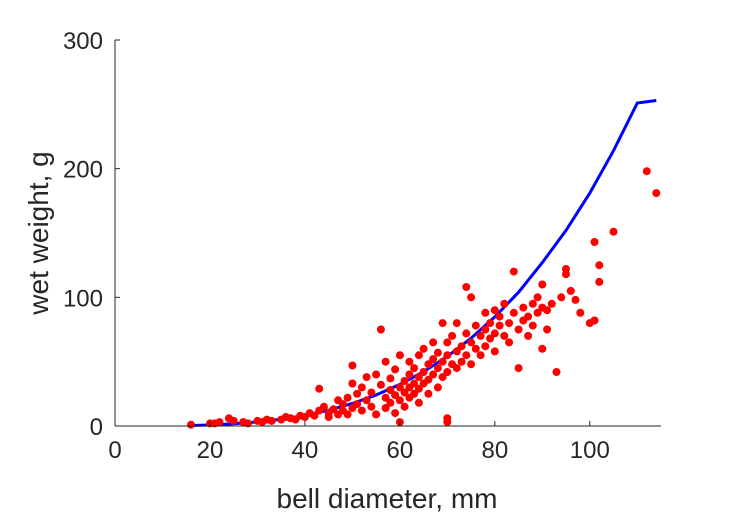 This screenshot has height=521, width=729. What do you see at coordinates (210, 450) in the screenshot?
I see `x-tick-label: 20` at bounding box center [210, 450].